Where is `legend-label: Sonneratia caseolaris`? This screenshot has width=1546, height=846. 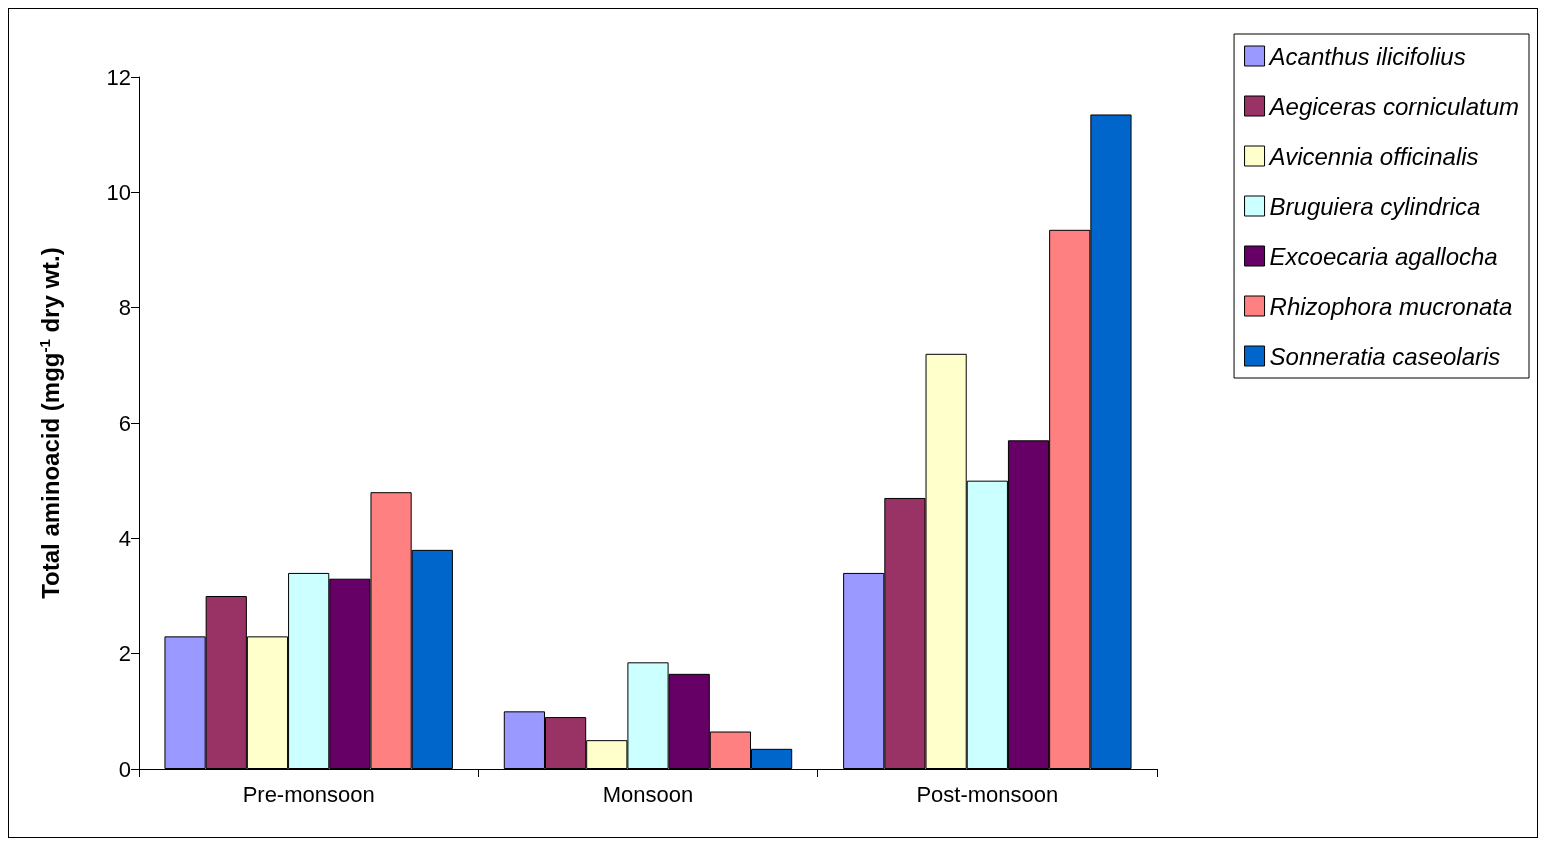 legend-label: Sonneratia caseolaris is located at coordinates (1385, 356).